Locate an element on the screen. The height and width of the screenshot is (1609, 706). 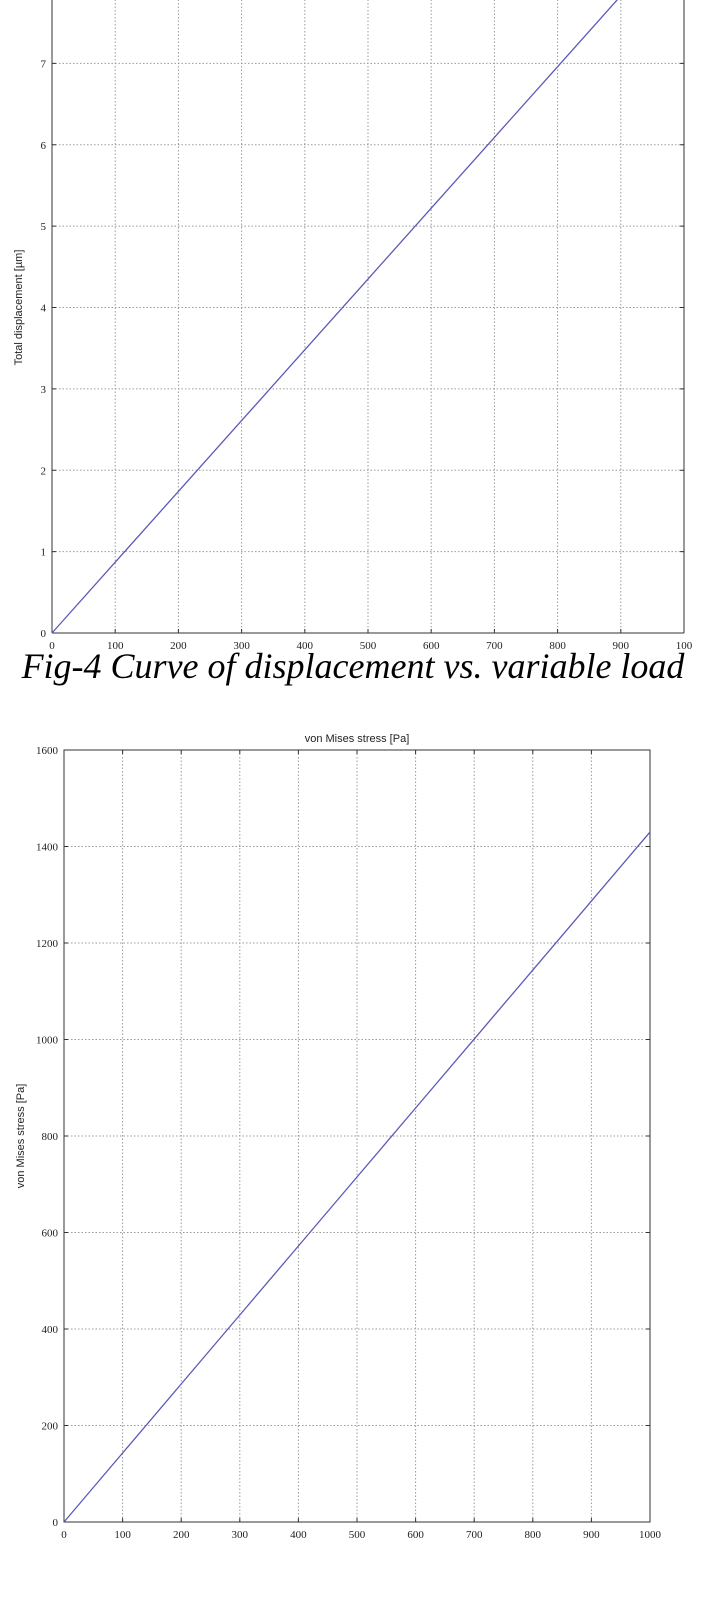
y-axis-label: von Mises stress [Pa] is located at coordinates (21, 1136).